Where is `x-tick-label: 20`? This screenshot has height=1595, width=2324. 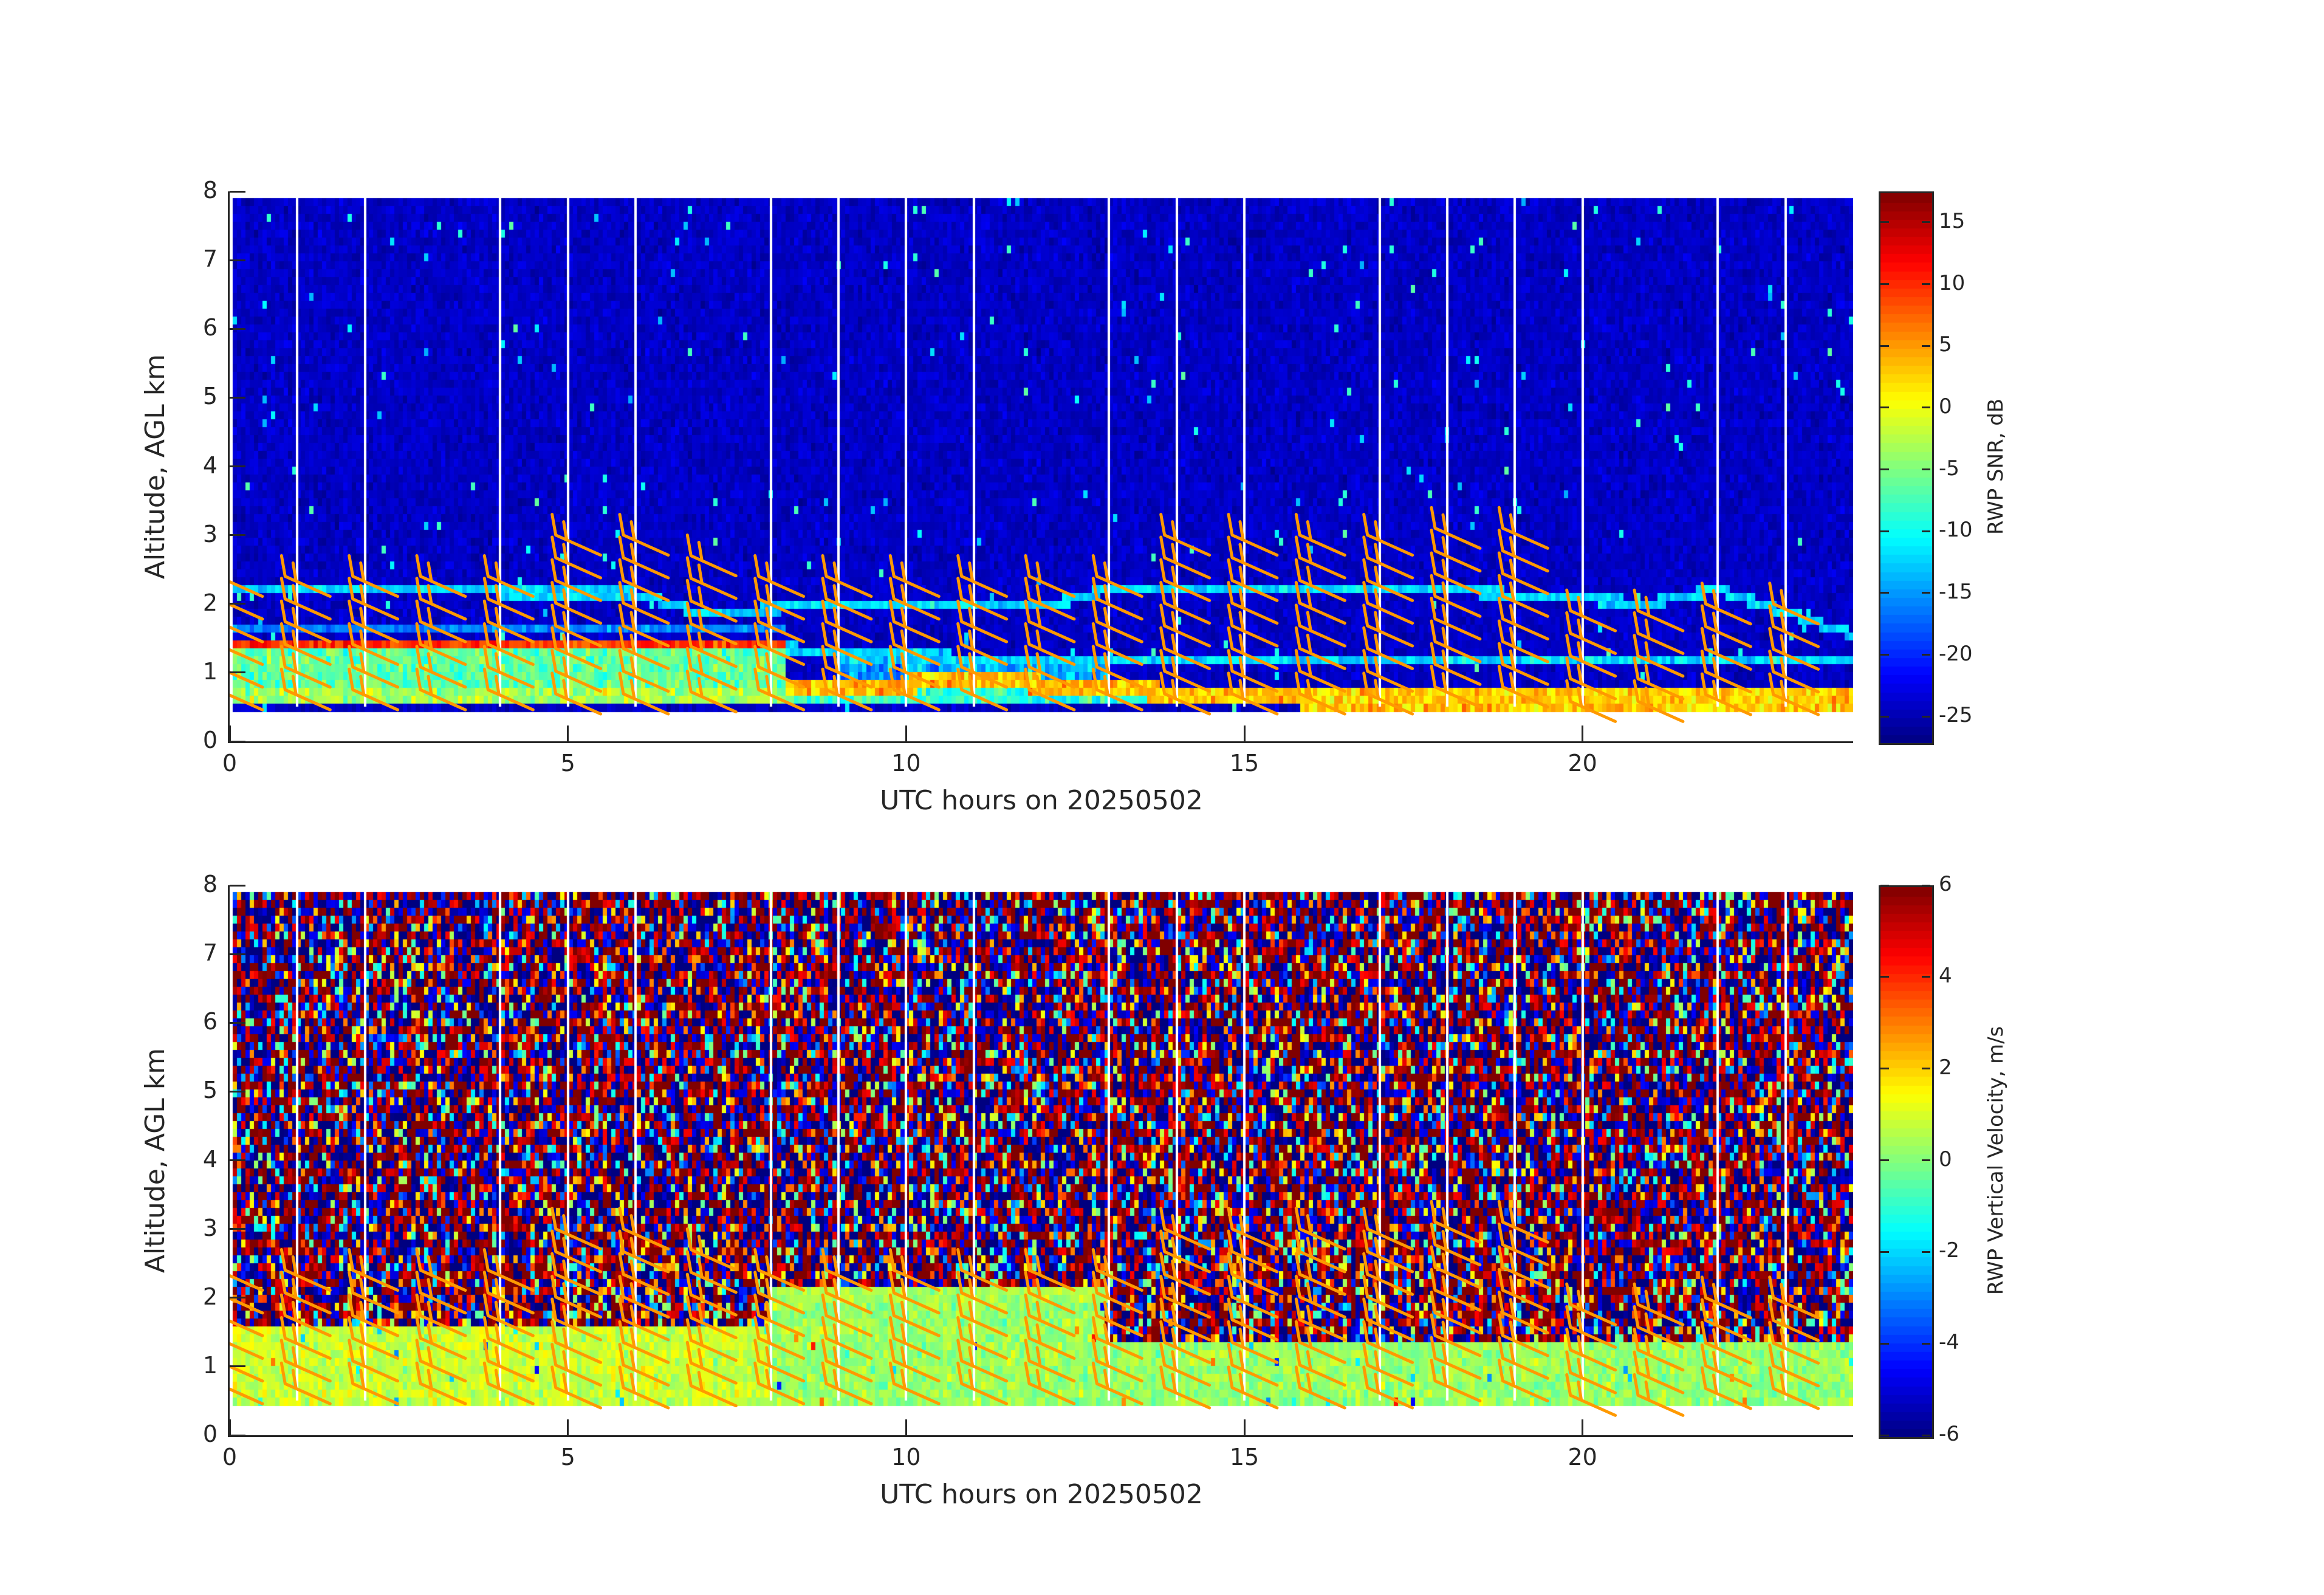
x-tick-label: 20 is located at coordinates (1582, 763).